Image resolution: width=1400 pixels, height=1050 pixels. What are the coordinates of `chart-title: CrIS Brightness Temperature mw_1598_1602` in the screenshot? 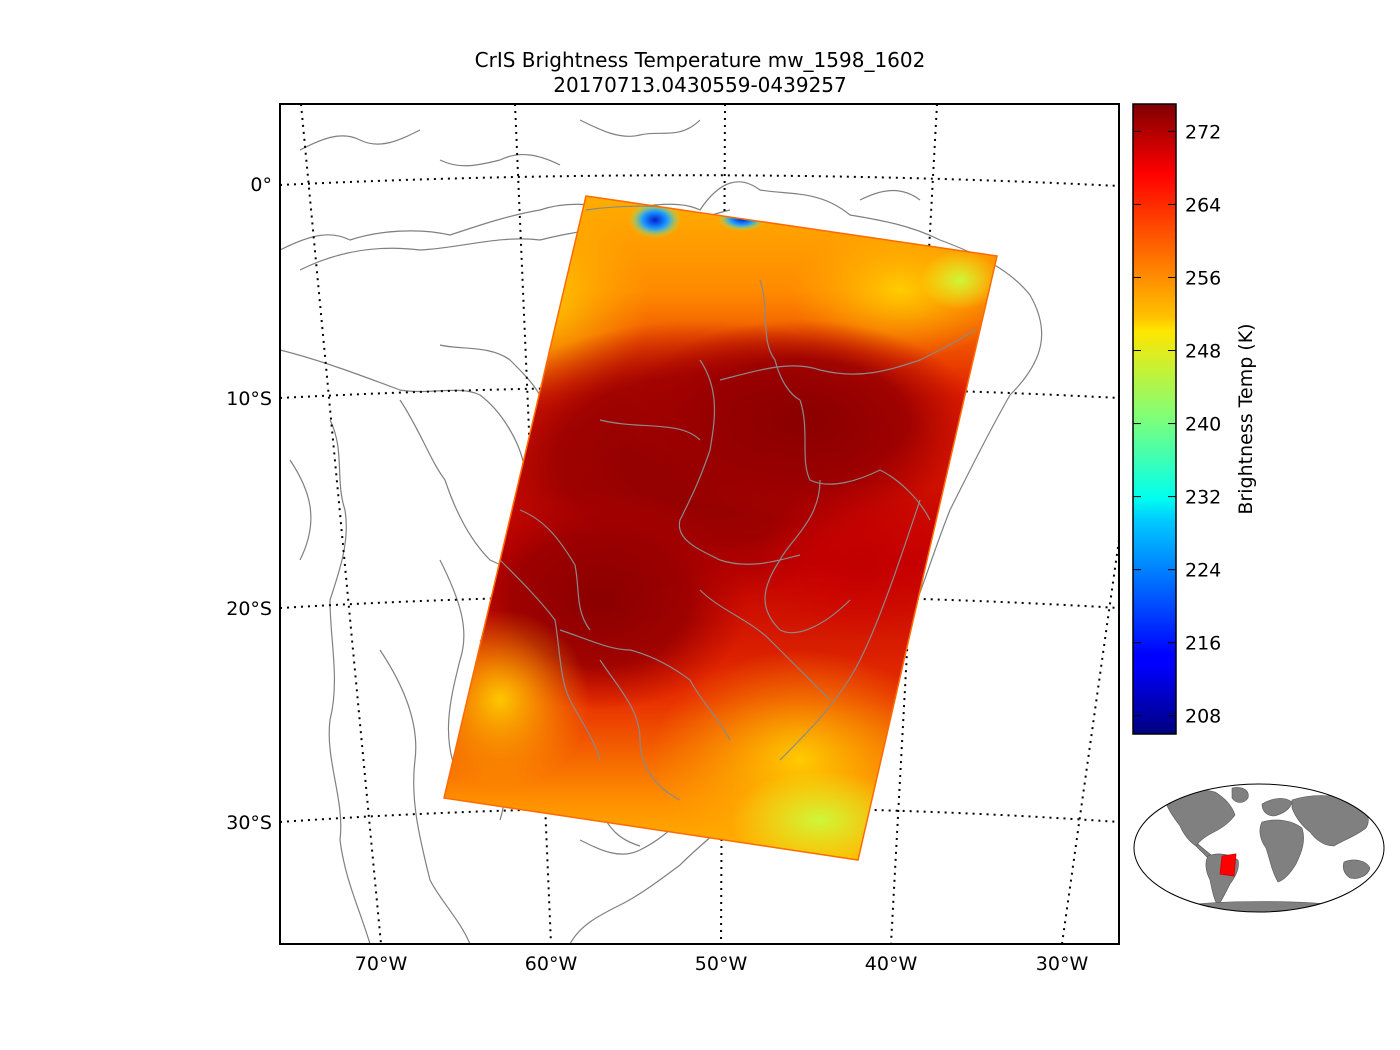 It's located at (700, 60).